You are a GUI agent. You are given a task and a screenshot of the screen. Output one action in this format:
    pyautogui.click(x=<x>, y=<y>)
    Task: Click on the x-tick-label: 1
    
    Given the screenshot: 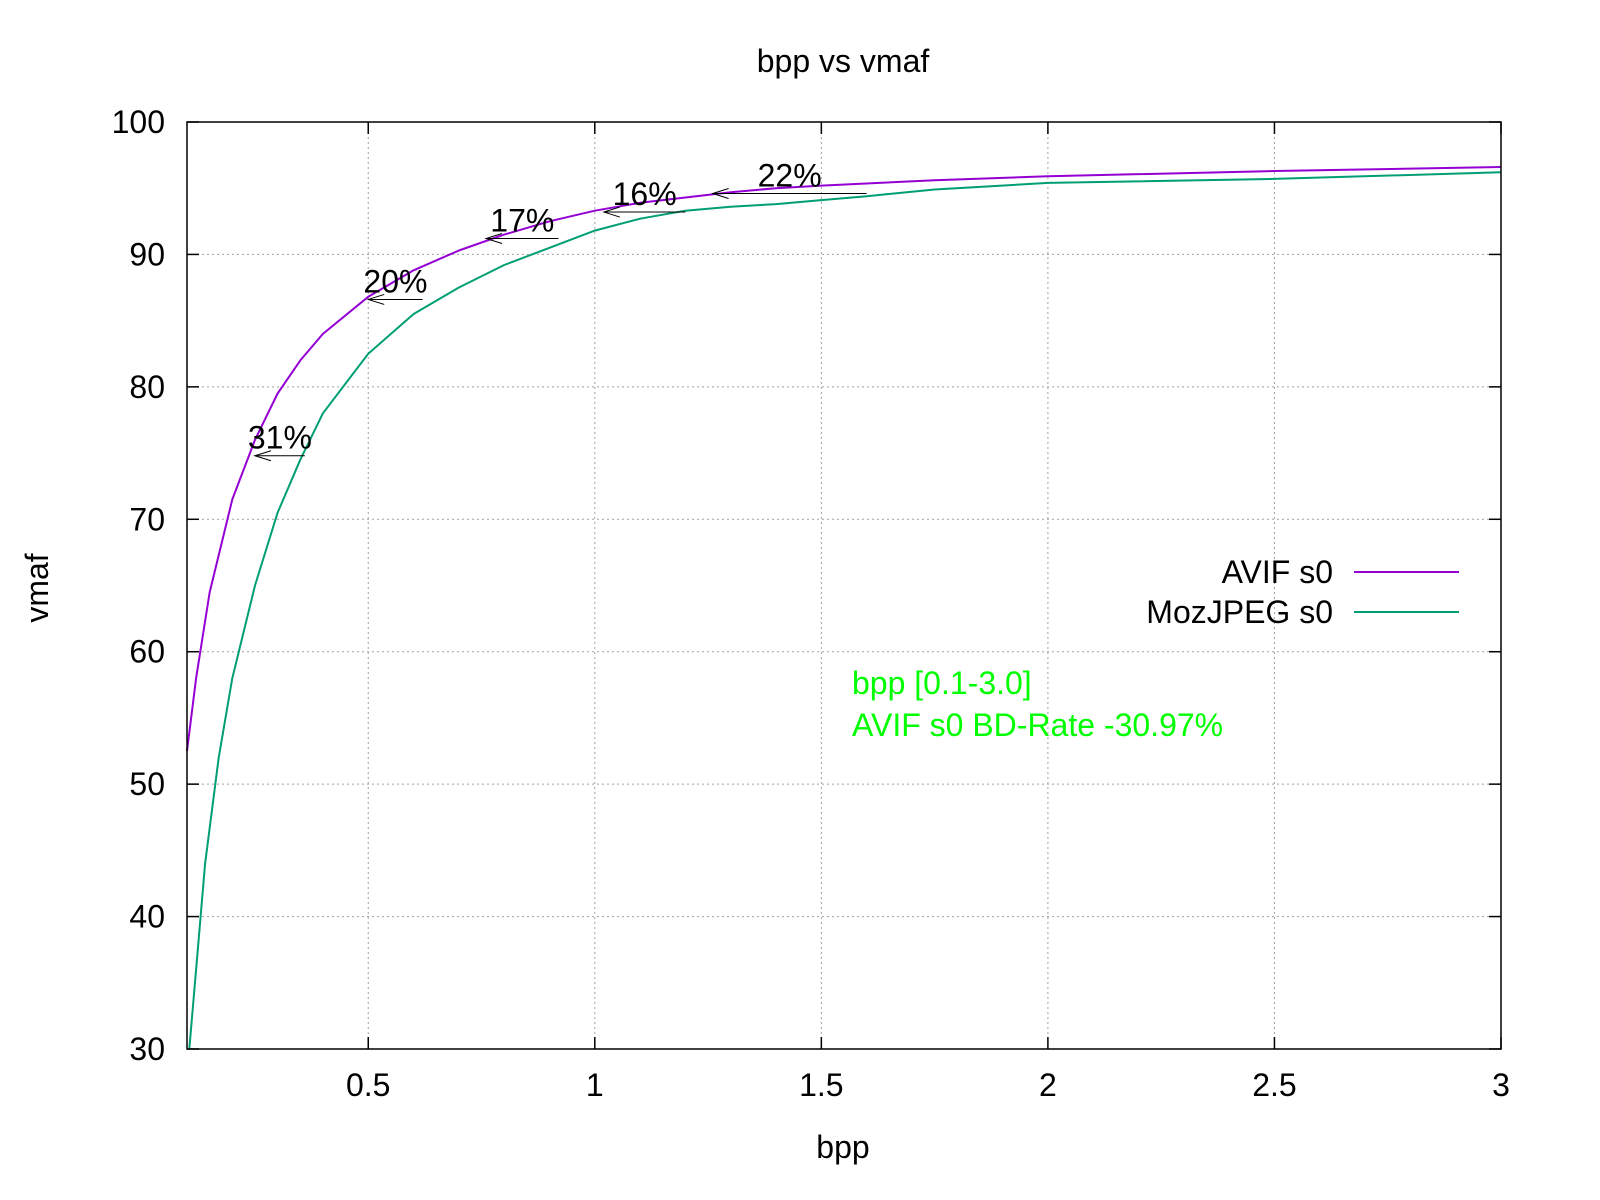 What is the action you would take?
    pyautogui.click(x=595, y=1085)
    